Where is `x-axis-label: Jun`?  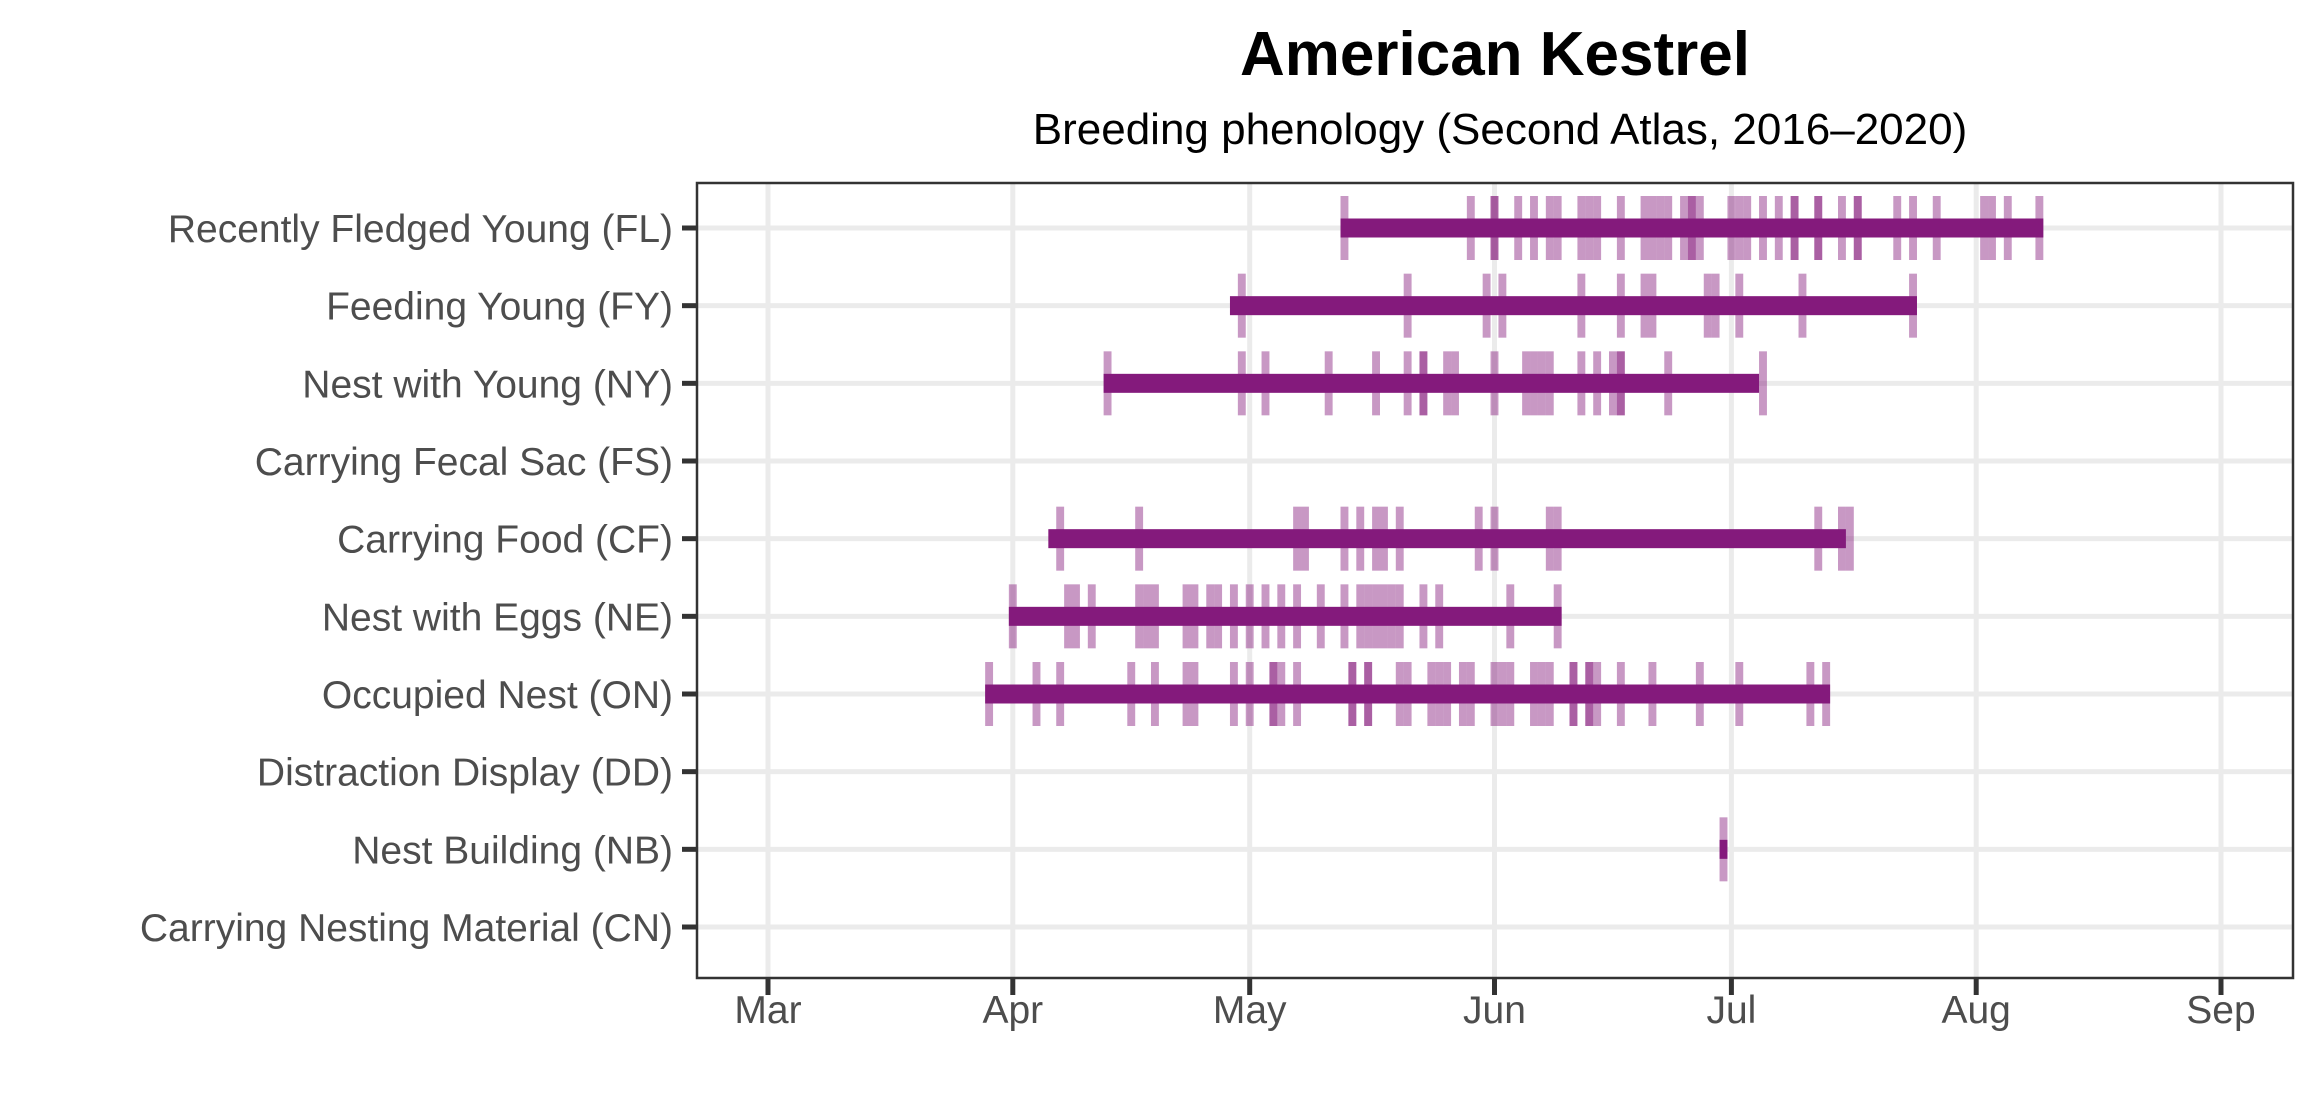
x-axis-label: Jun is located at coordinates (1494, 1010).